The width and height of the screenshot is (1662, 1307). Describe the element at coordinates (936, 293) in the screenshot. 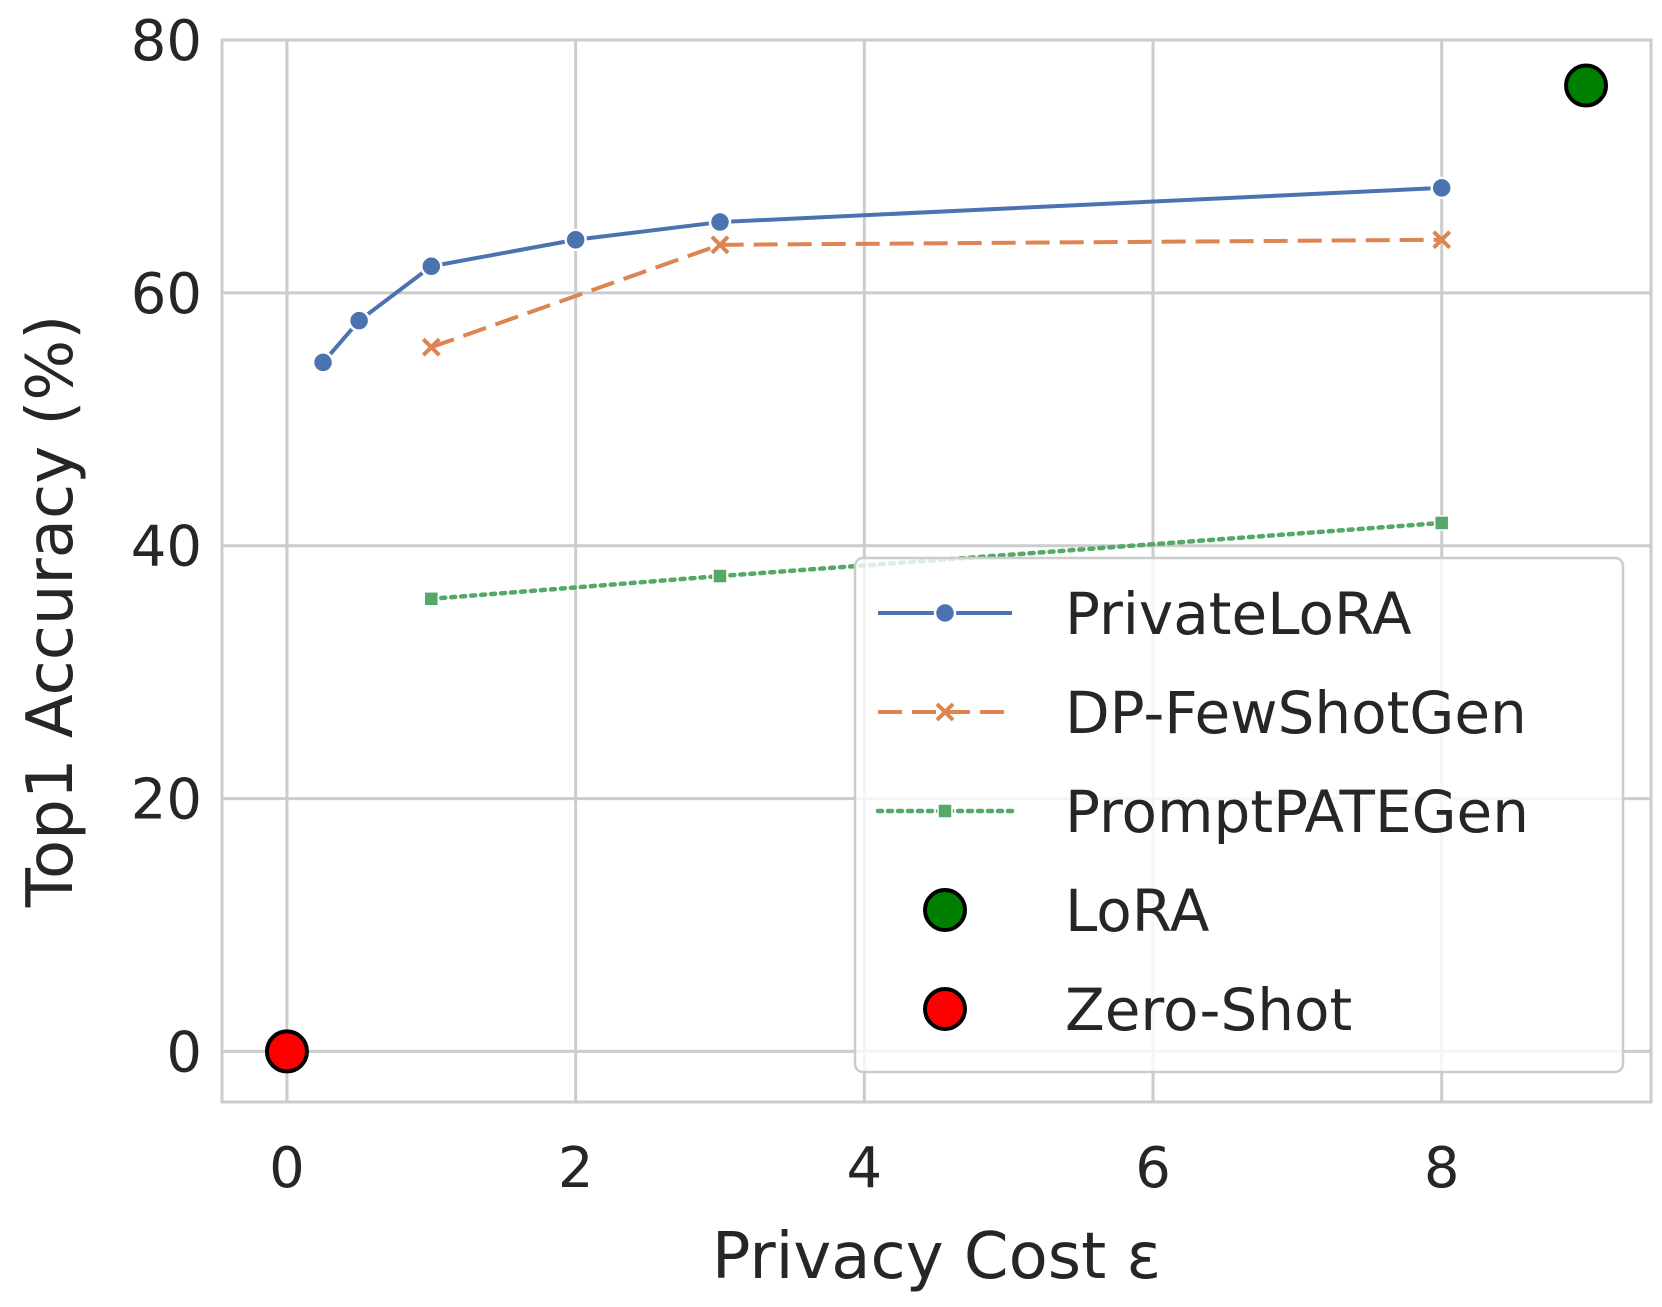

I see `series-dp-fewshotgen` at that location.